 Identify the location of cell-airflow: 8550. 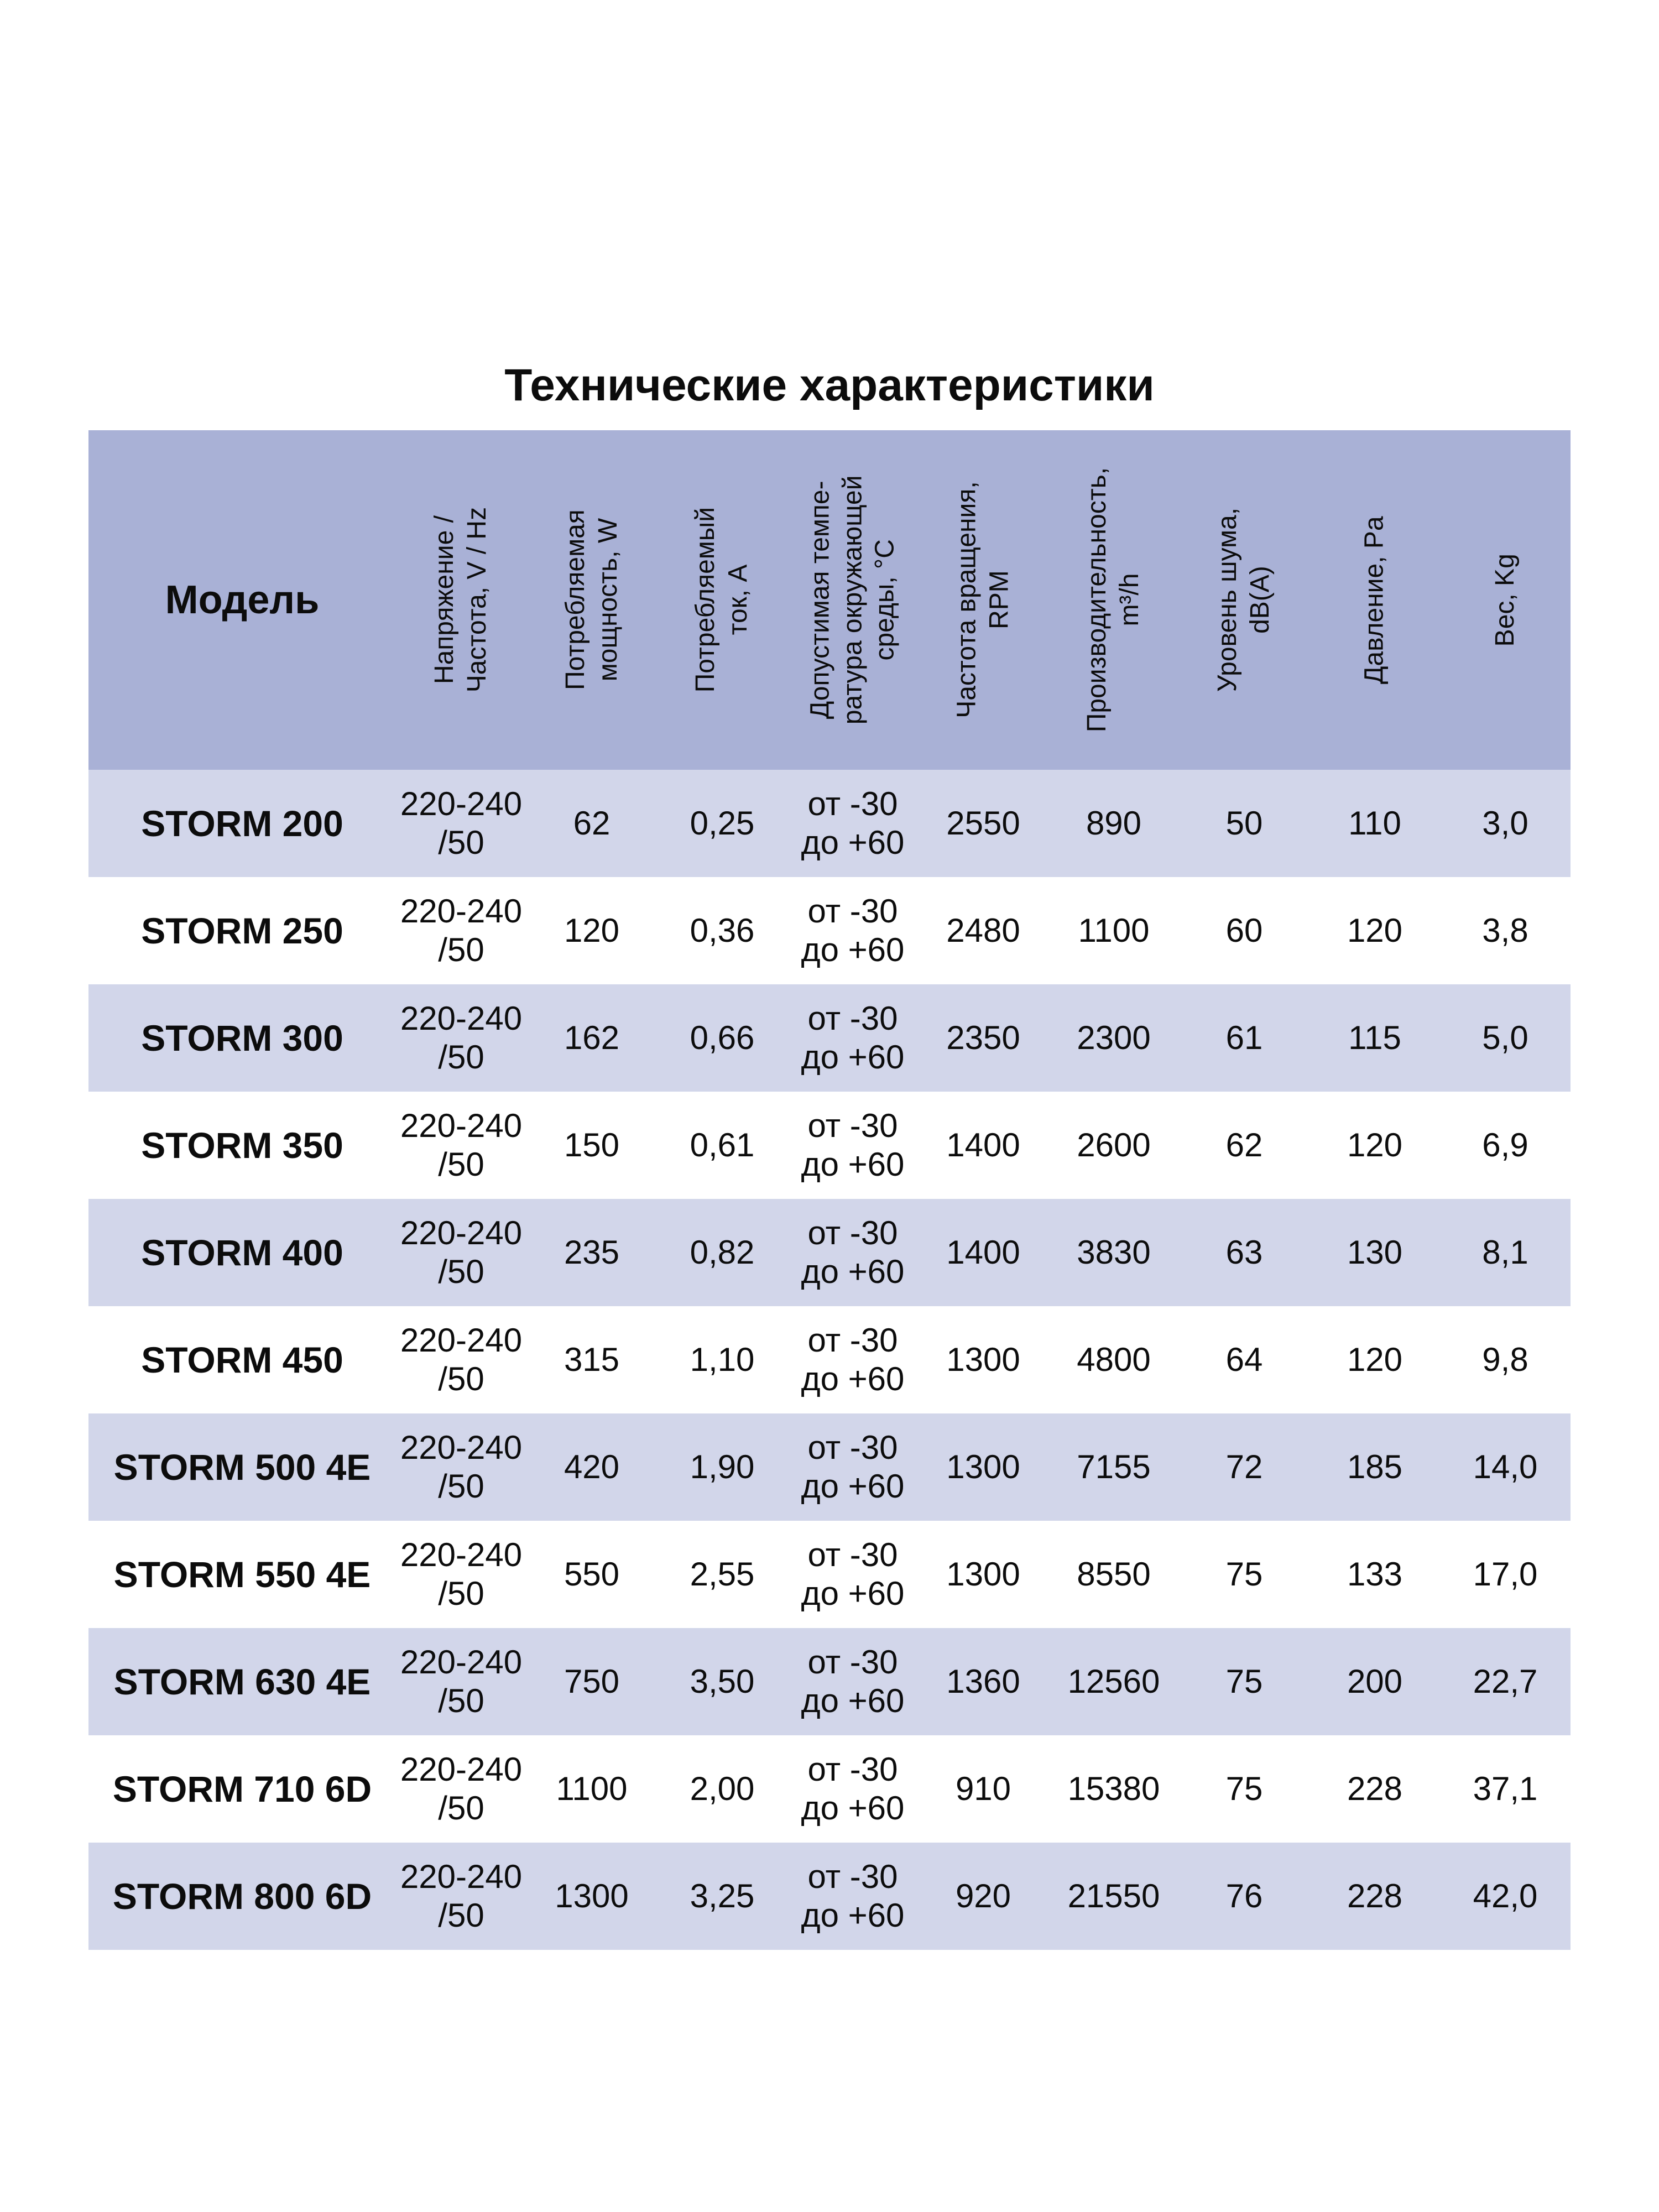
(1114, 1575).